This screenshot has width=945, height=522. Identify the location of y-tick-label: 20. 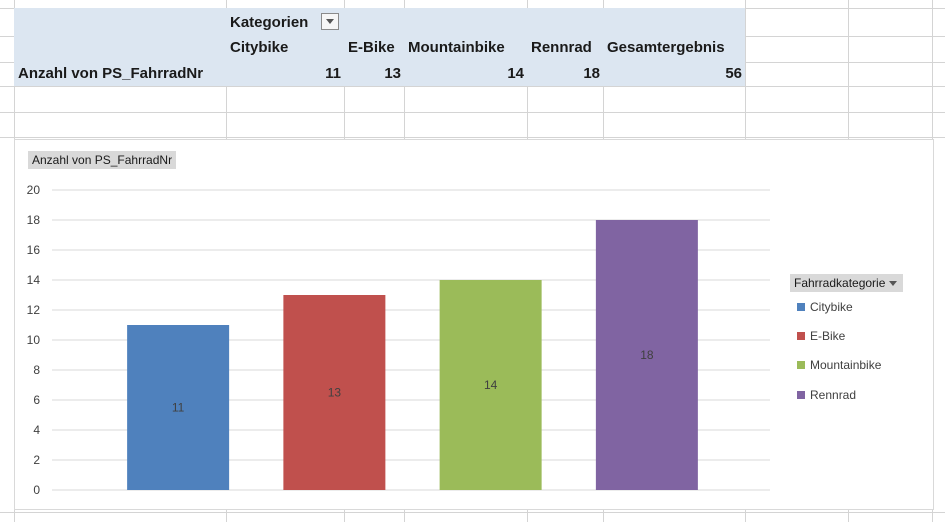
(34, 190).